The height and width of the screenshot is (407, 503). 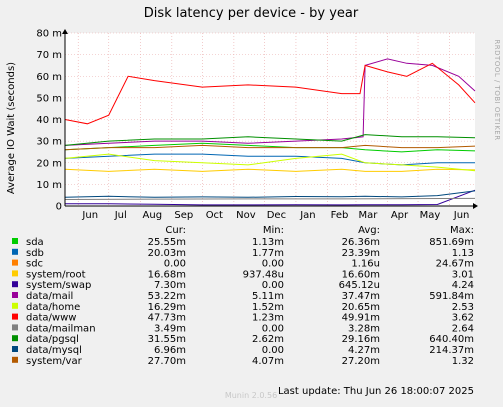 I want to click on legend-row: data/home 16.29m 1.52m 20.65m 2.53, so click(x=243, y=307).